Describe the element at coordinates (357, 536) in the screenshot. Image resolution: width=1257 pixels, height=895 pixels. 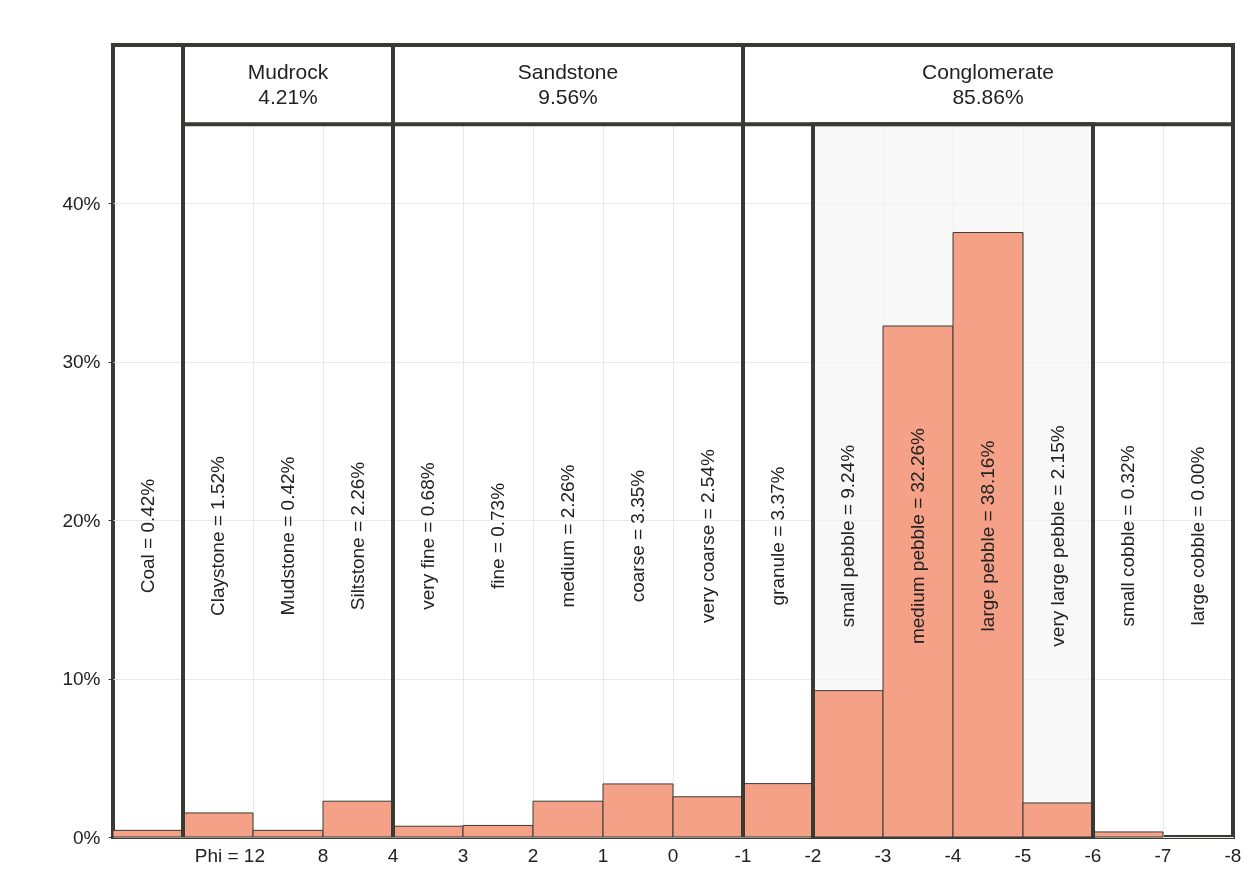
I see `x-tick-label: Siltstone = 2.26%` at that location.